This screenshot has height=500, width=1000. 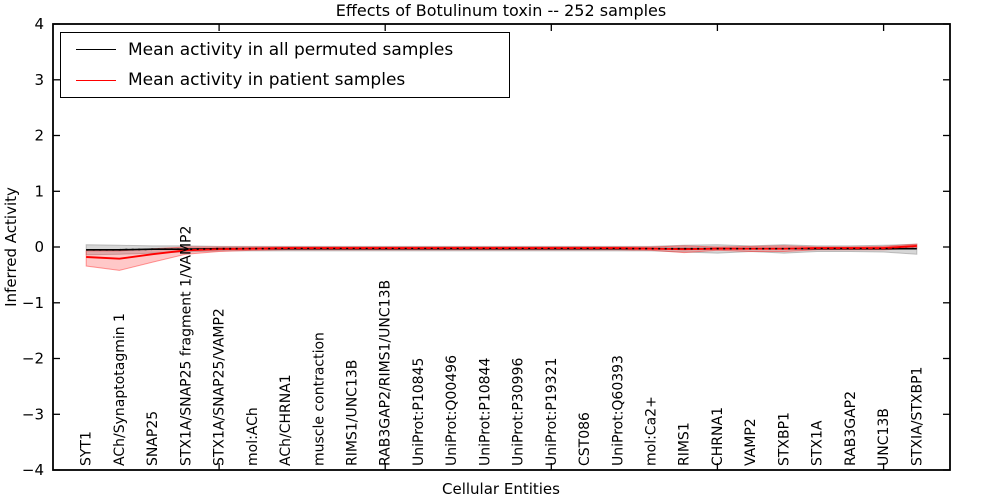 I want to click on y-tick-label: 0, so click(x=39, y=247).